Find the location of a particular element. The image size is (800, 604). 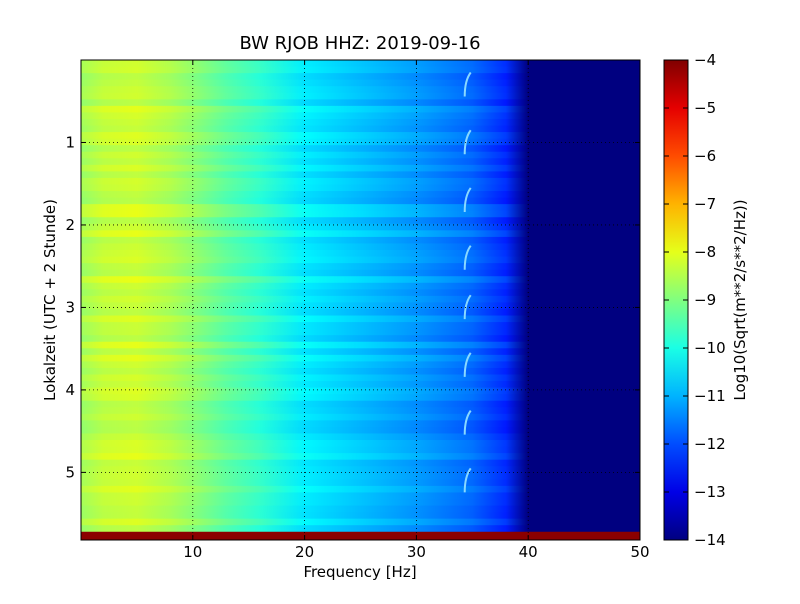

colorbar-tick-label: −13 is located at coordinates (710, 492).